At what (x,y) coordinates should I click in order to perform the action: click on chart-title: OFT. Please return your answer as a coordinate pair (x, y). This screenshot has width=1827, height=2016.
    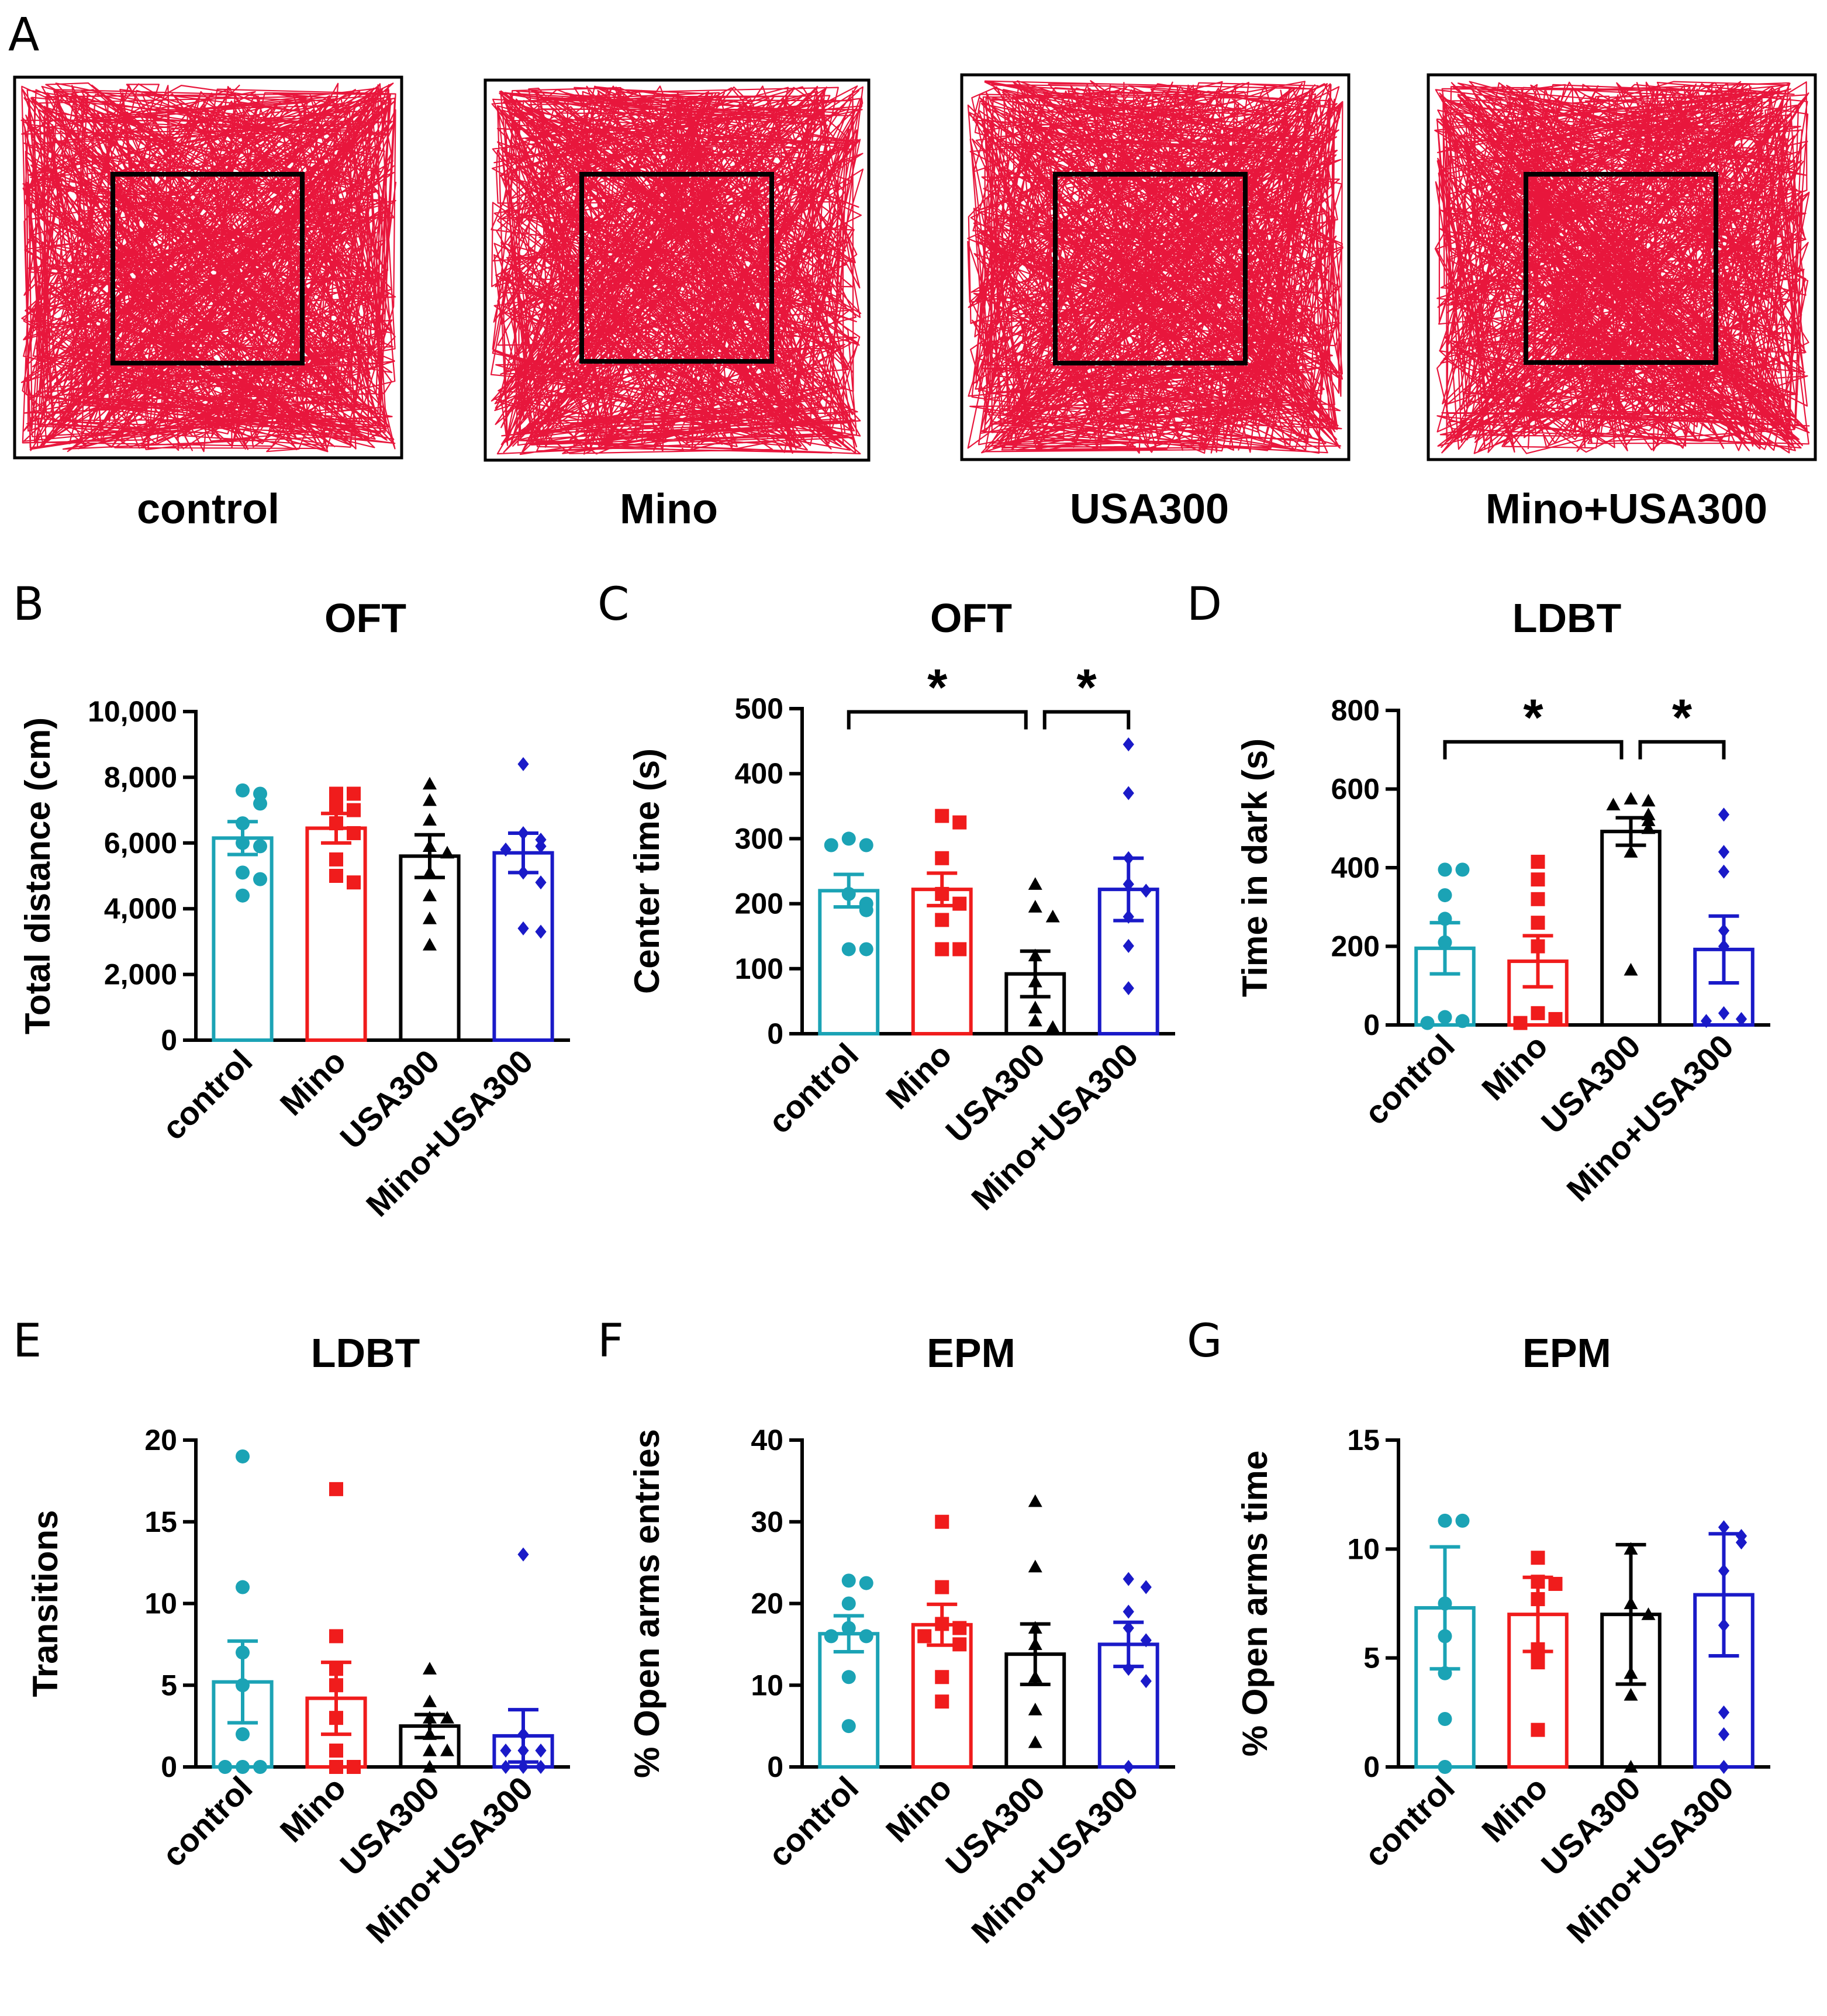
    Looking at the image, I should click on (365, 618).